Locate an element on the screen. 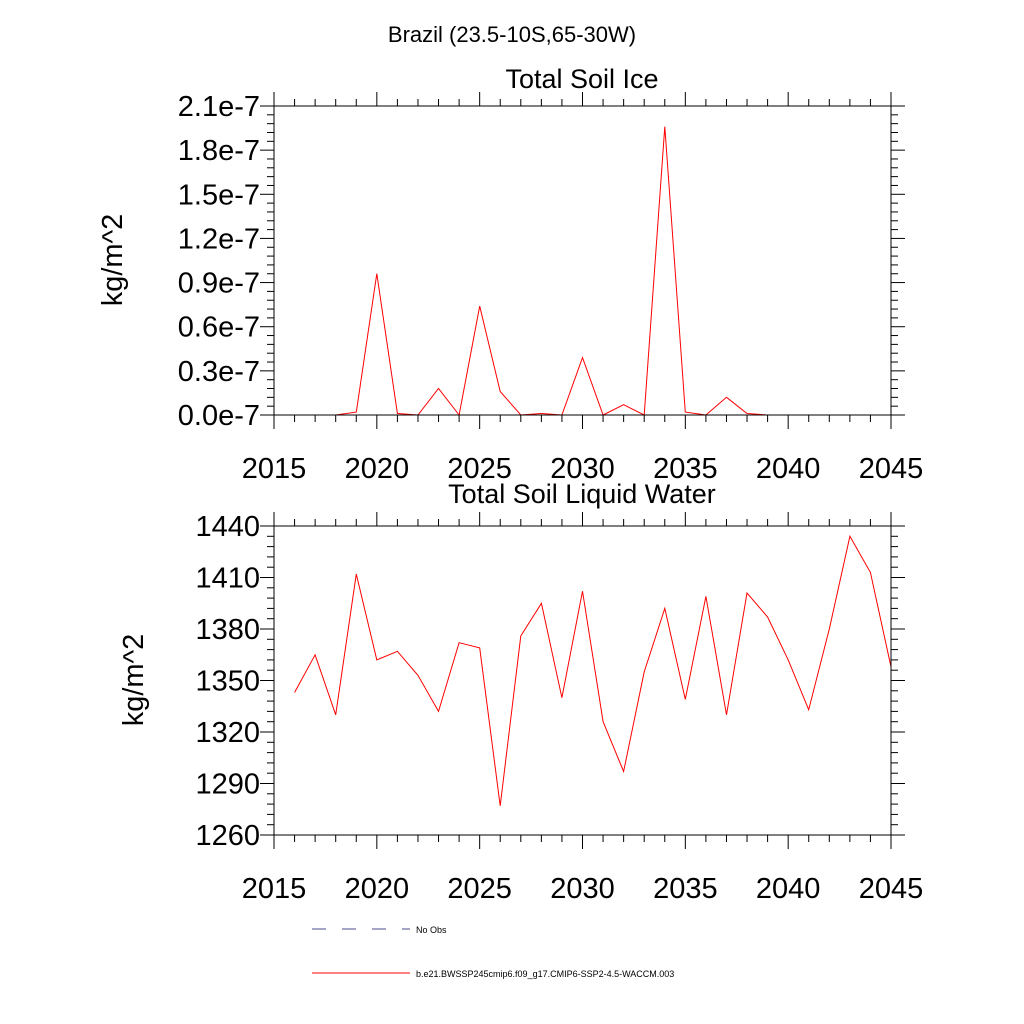 The width and height of the screenshot is (1024, 1024). y-tick-labels: 1260 1290 1320 1350 1380 1410 1440 is located at coordinates (227, 681).